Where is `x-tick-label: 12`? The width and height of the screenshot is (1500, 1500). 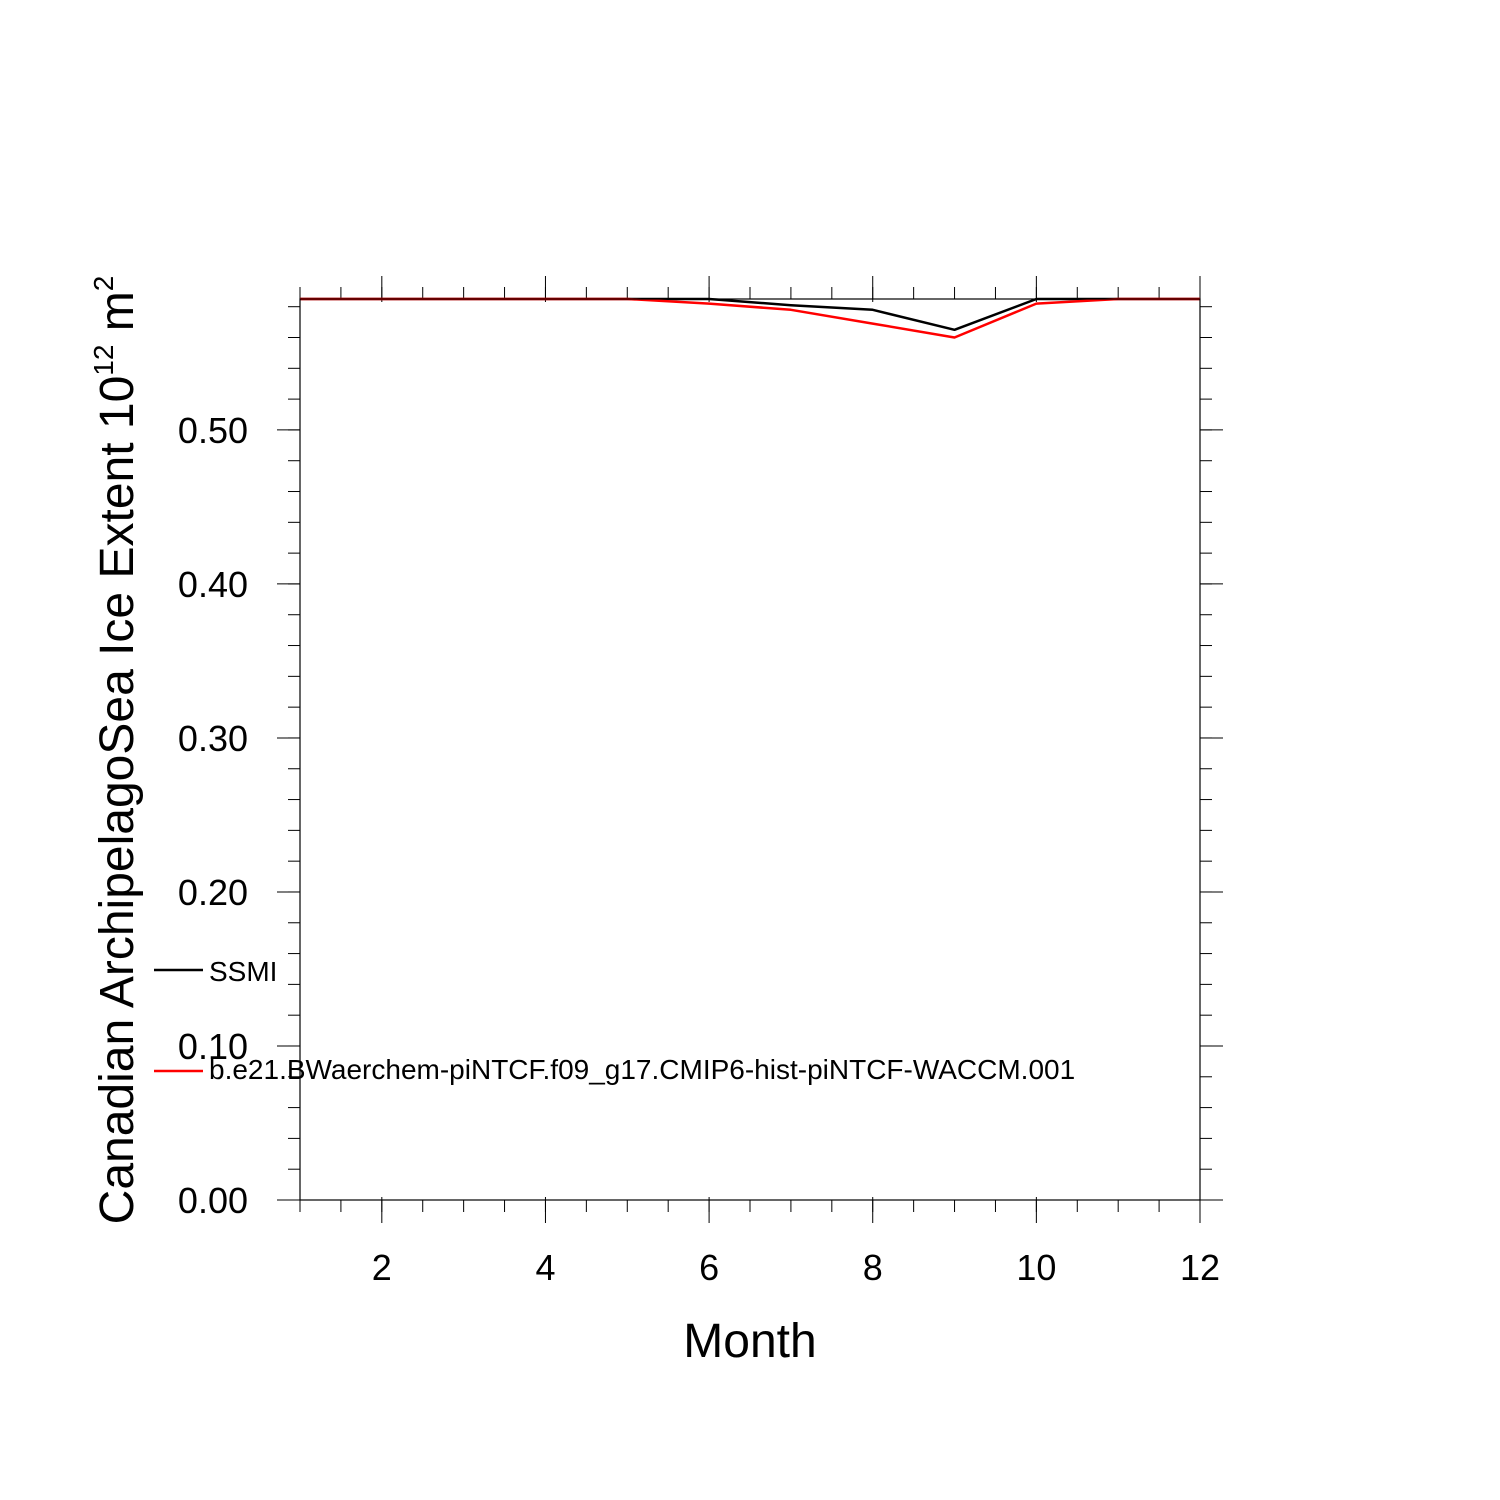
x-tick-label: 12 is located at coordinates (1200, 1267).